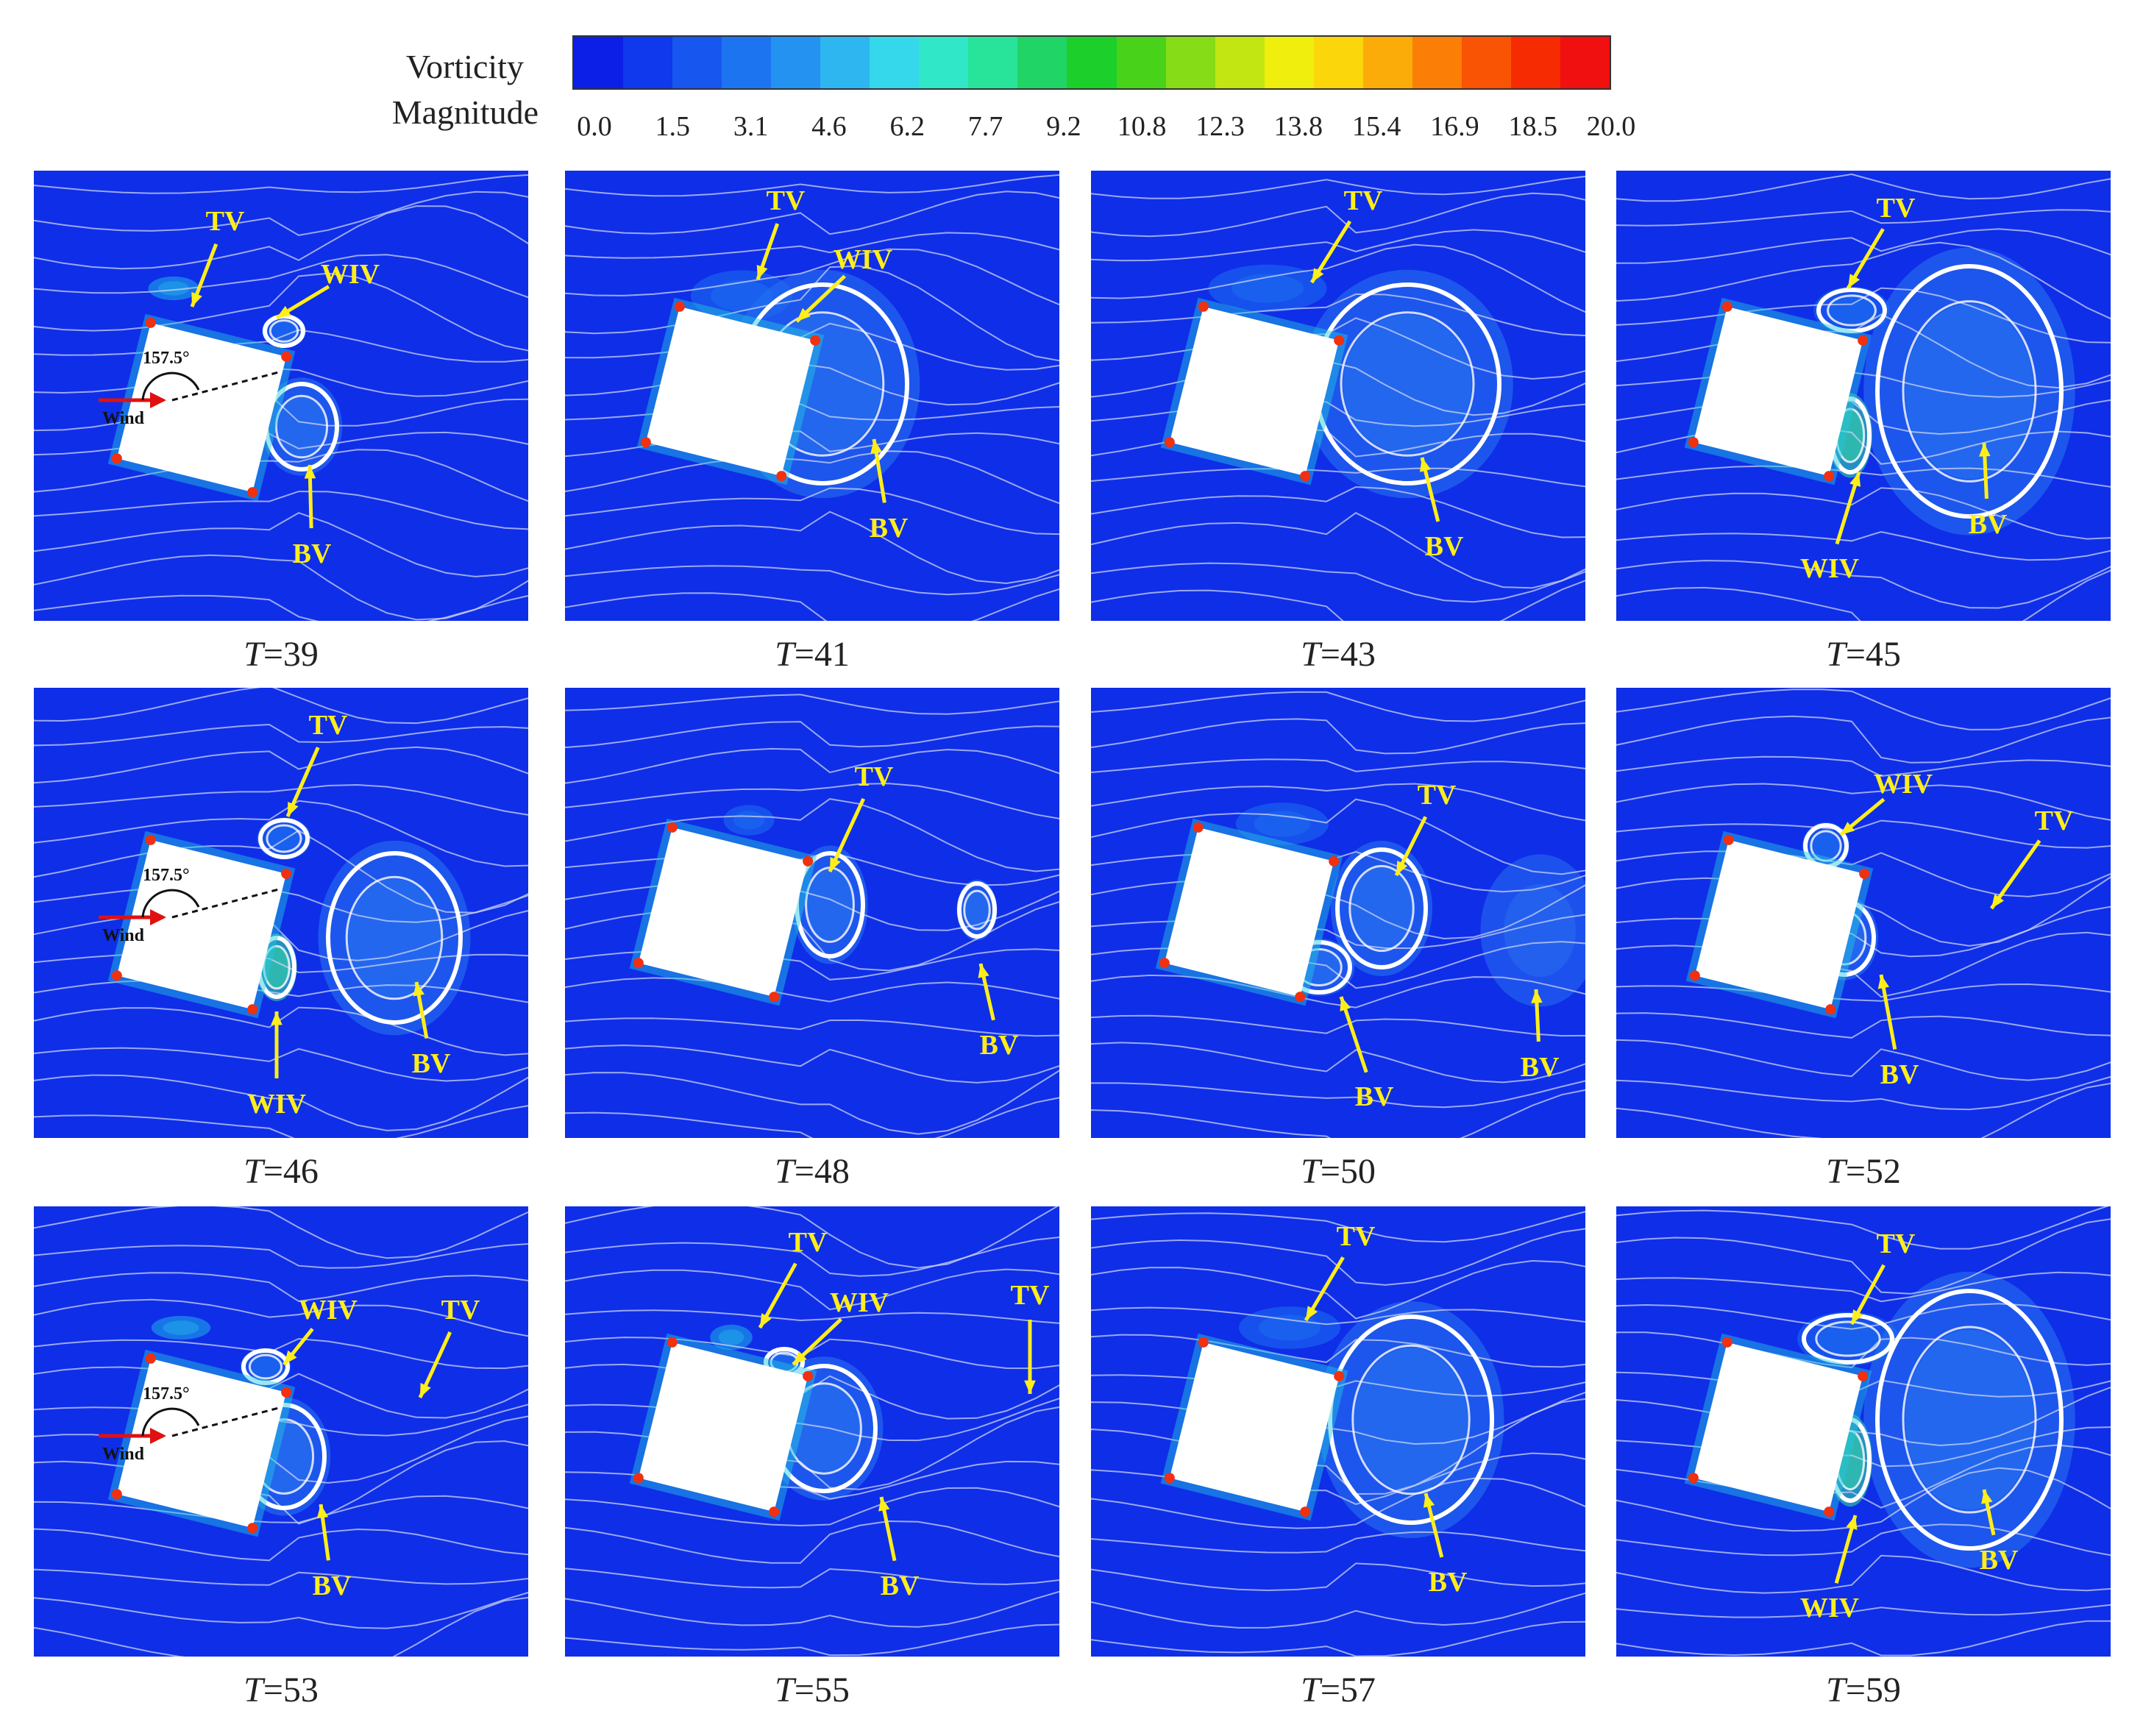 The width and height of the screenshot is (2143, 1736). What do you see at coordinates (166, 358) in the screenshot?
I see `angle-label: 157.5°` at bounding box center [166, 358].